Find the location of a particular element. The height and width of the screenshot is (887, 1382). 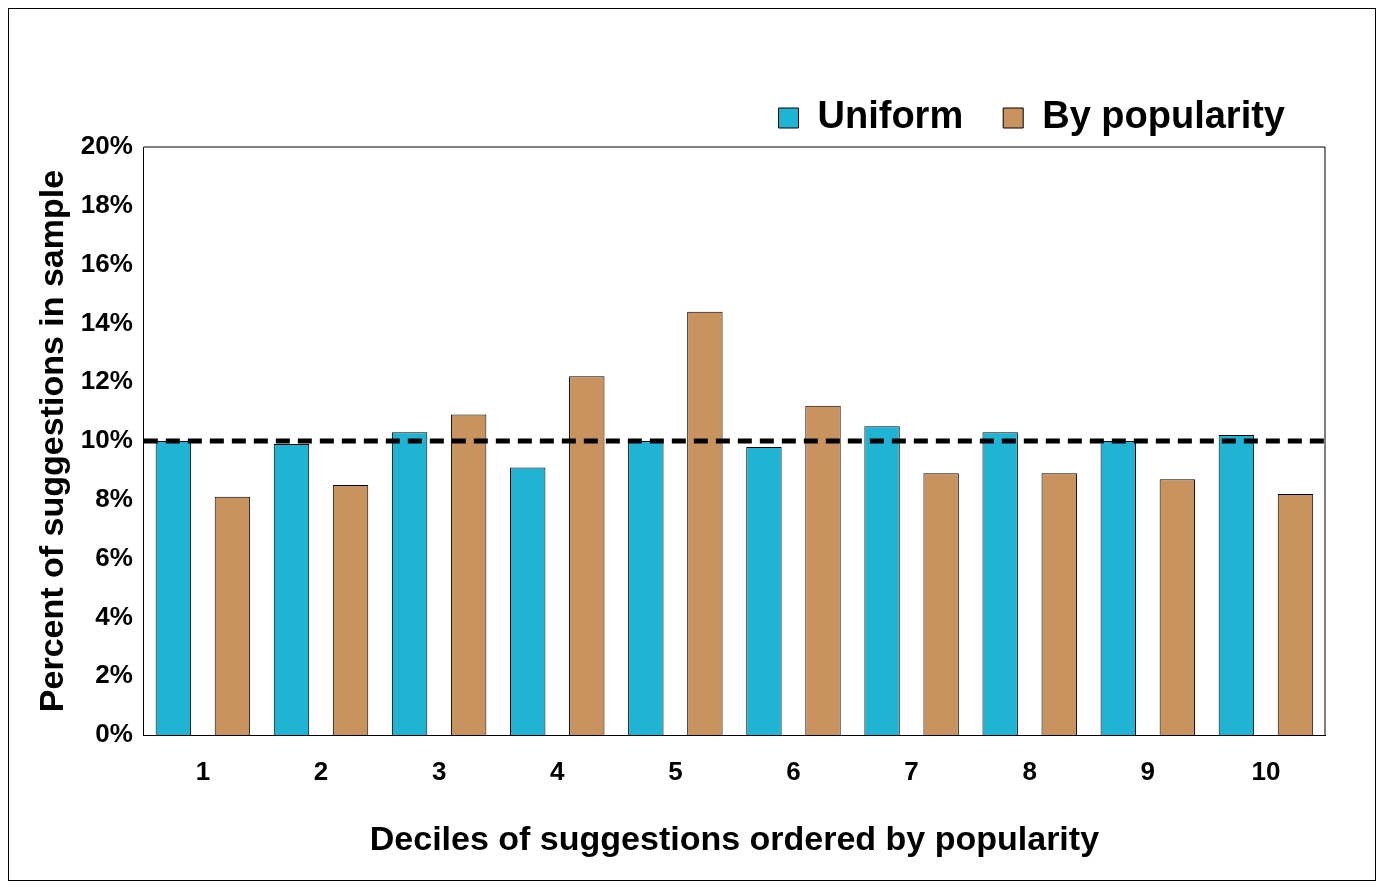

y-tick-label: 2% is located at coordinates (114, 674).